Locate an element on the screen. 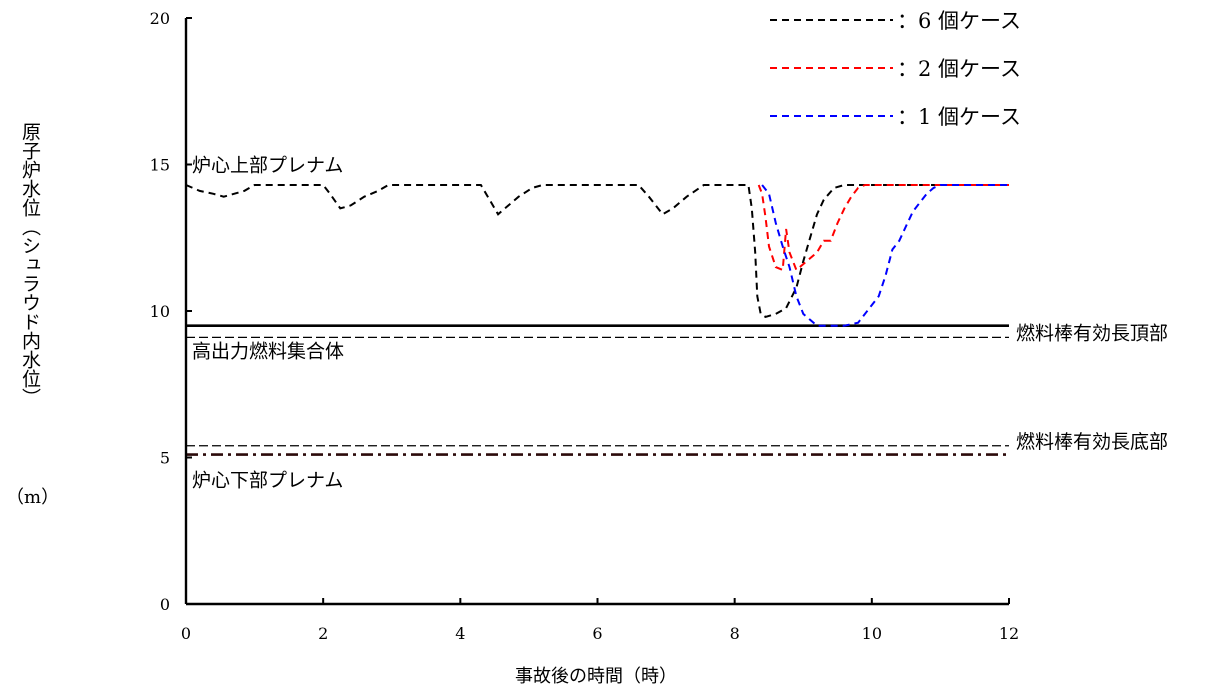 This screenshot has height=690, width=1227. y-axis-unit: （m） is located at coordinates (33, 497).